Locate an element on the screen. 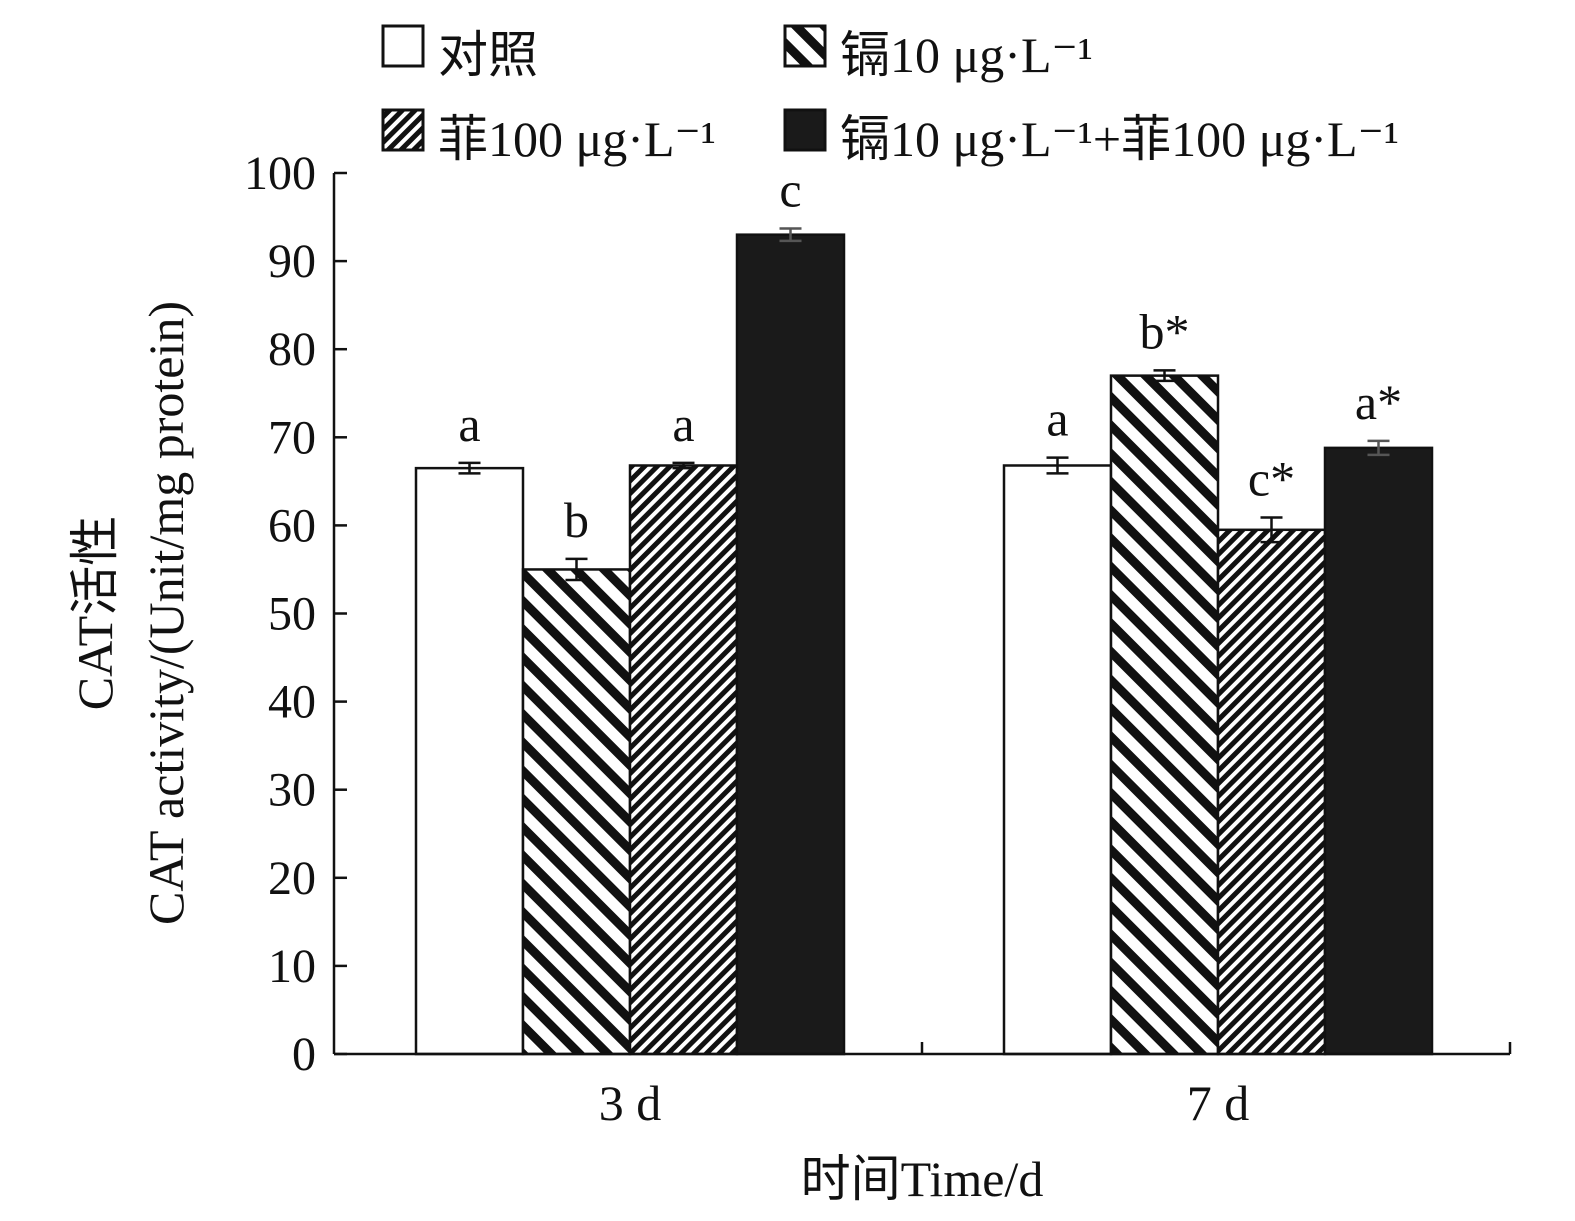 Image resolution: width=1575 pixels, height=1221 pixels. significance-label: c is located at coordinates (790, 190).